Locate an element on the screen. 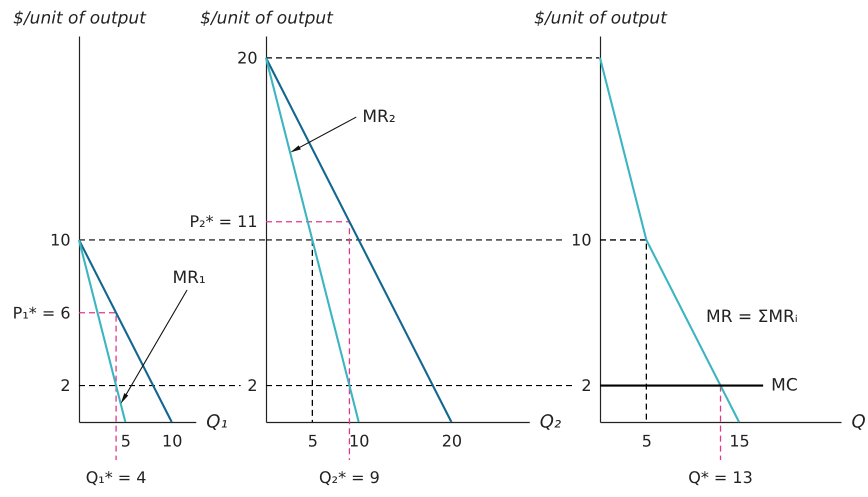  text: MR₁ is located at coordinates (189, 278).